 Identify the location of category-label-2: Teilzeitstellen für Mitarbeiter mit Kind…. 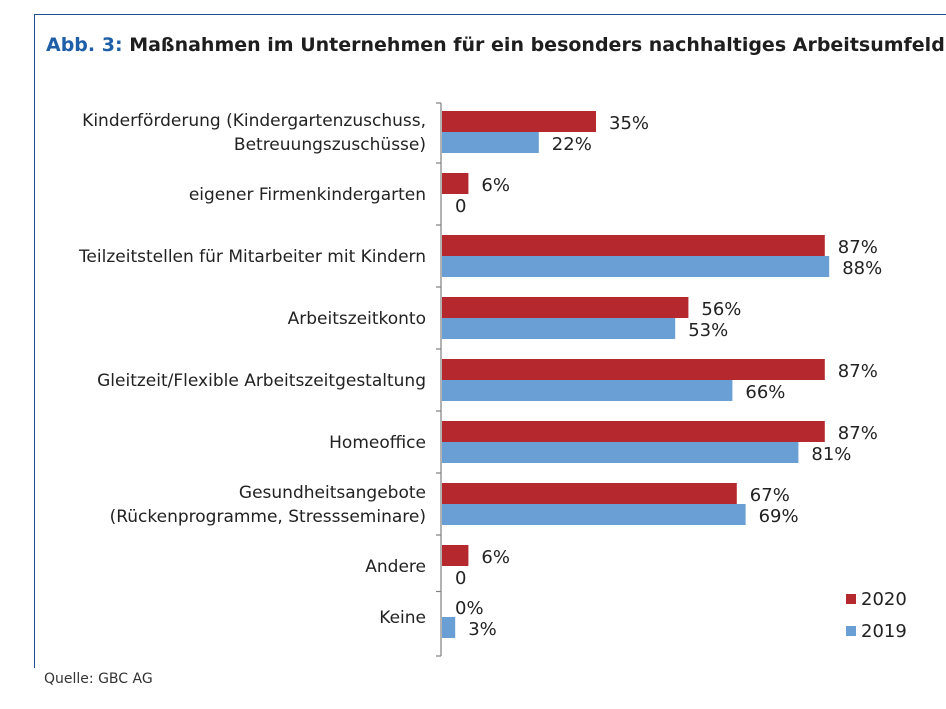
(252, 257).